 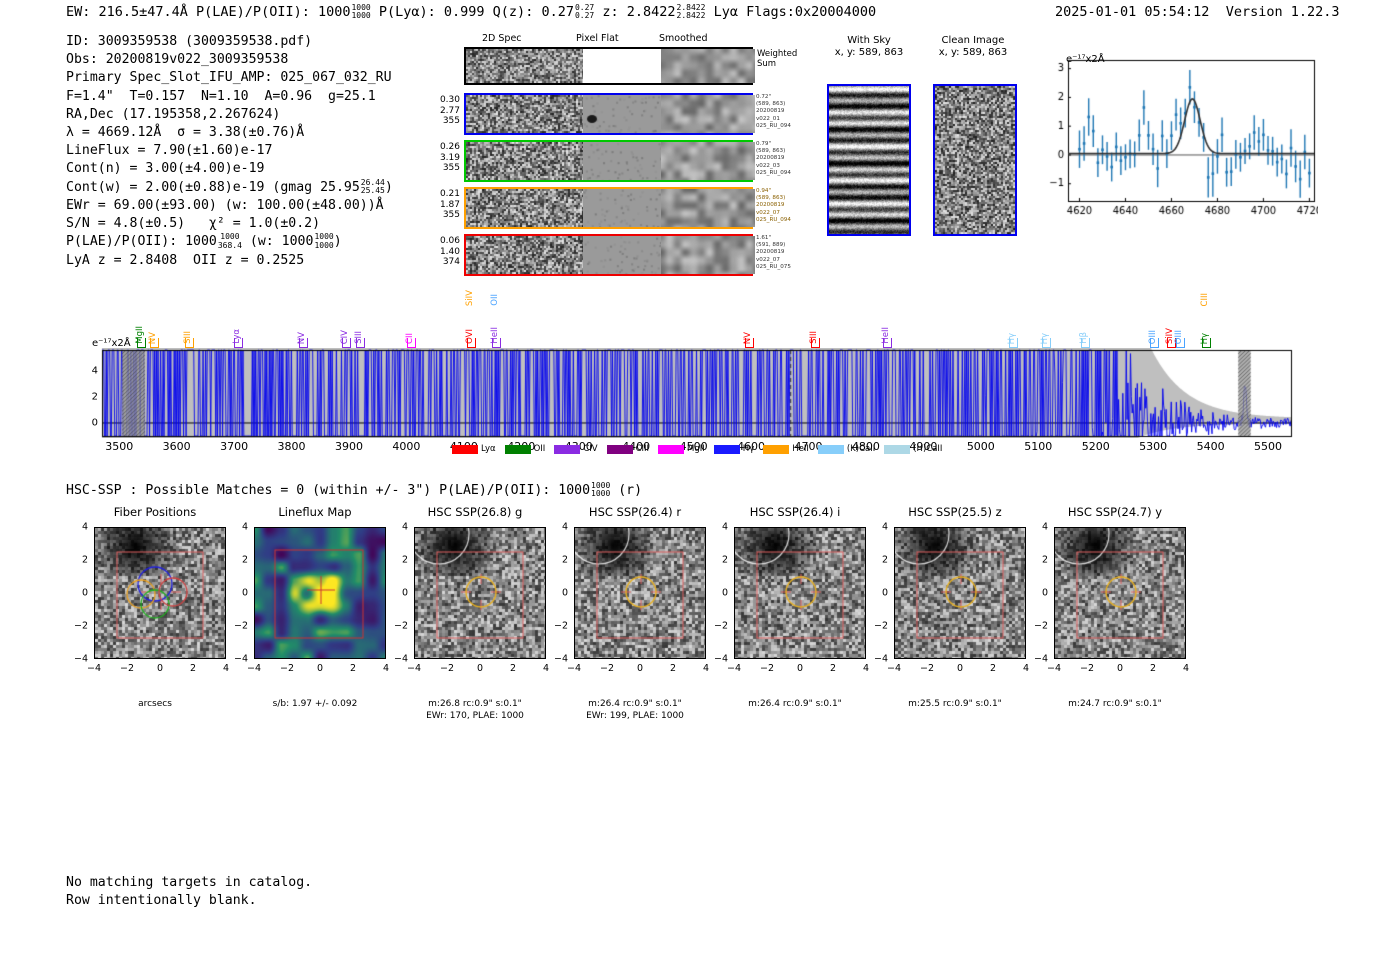 I want to click on cutout-caption: m:24.7 rc:0.9" s:0.1", so click(x=1115, y=704).